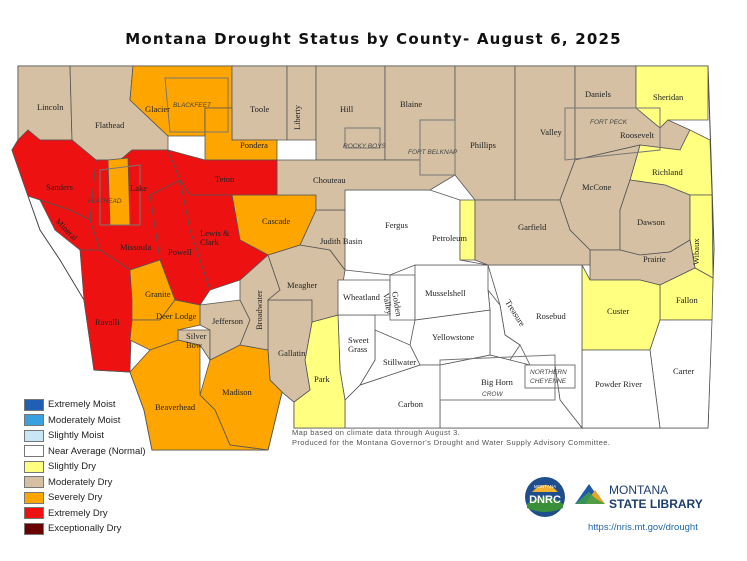 Image resolution: width=747 pixels, height=561 pixels. What do you see at coordinates (192, 105) in the screenshot?
I see `label-blackfeet: BLACKFEET` at bounding box center [192, 105].